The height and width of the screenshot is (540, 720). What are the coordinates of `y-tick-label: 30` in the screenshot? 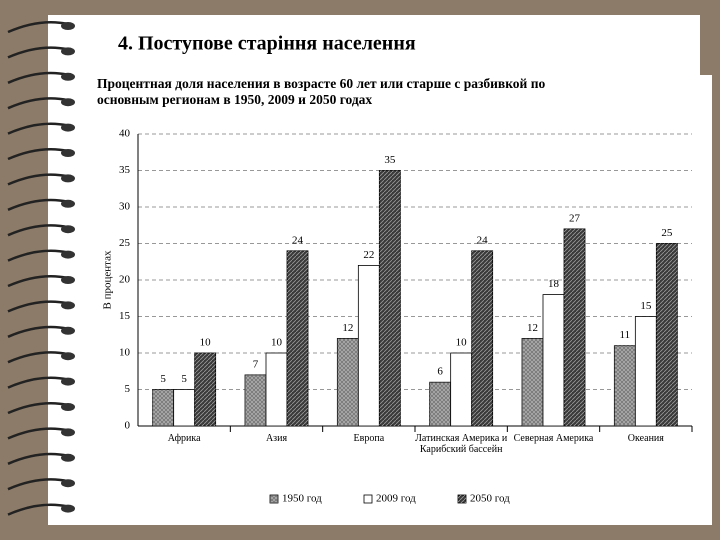 It's located at (125, 207).